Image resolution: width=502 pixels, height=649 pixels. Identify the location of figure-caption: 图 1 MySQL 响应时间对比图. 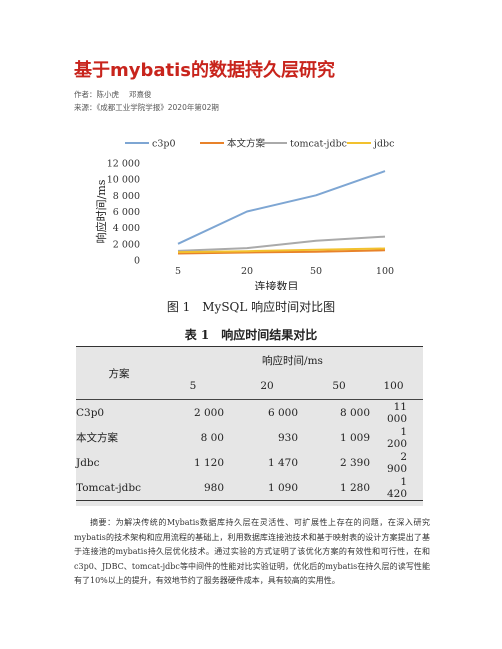
(251, 306).